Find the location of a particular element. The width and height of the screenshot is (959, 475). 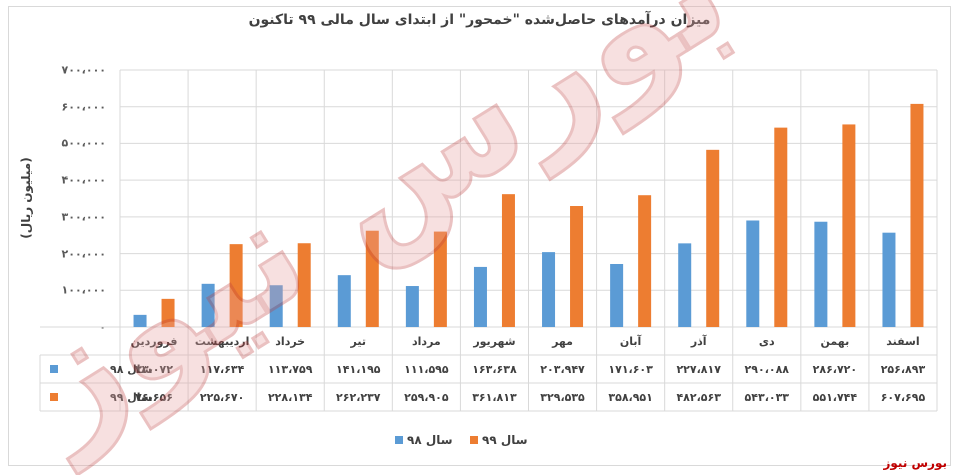

data-value-label: ۱۷۱،۶۰۳ is located at coordinates (630, 369).